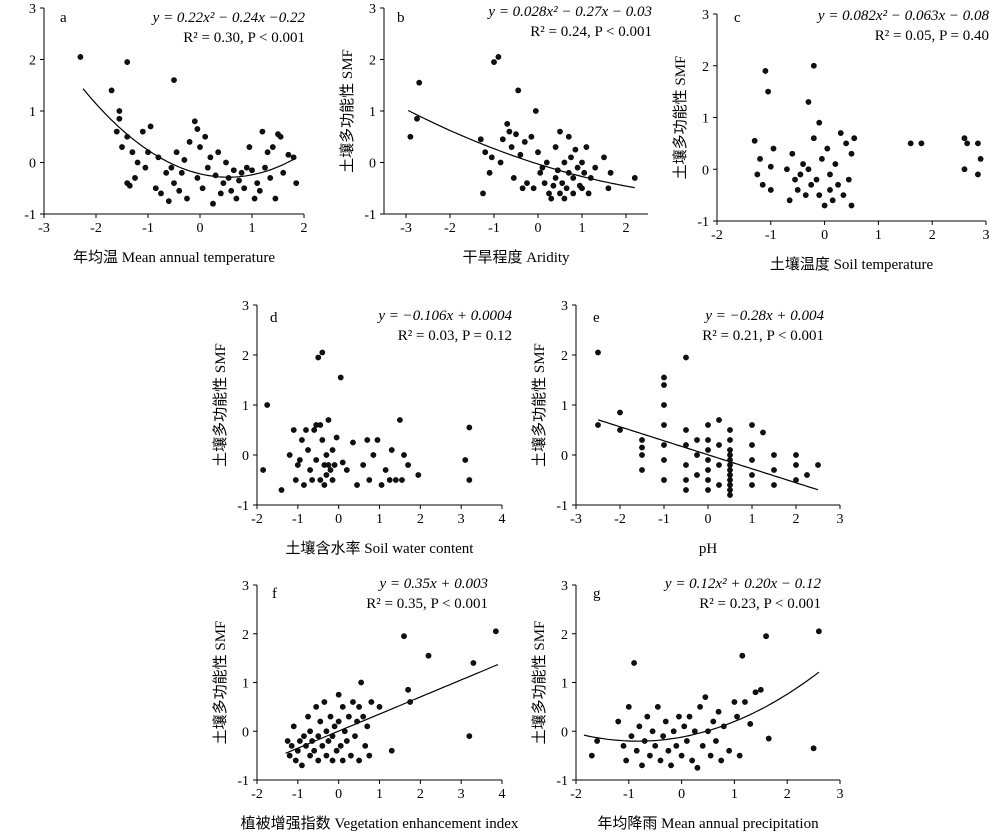  What do you see at coordinates (30, 215) in the screenshot?
I see `y-tick-label: -1` at bounding box center [30, 215].